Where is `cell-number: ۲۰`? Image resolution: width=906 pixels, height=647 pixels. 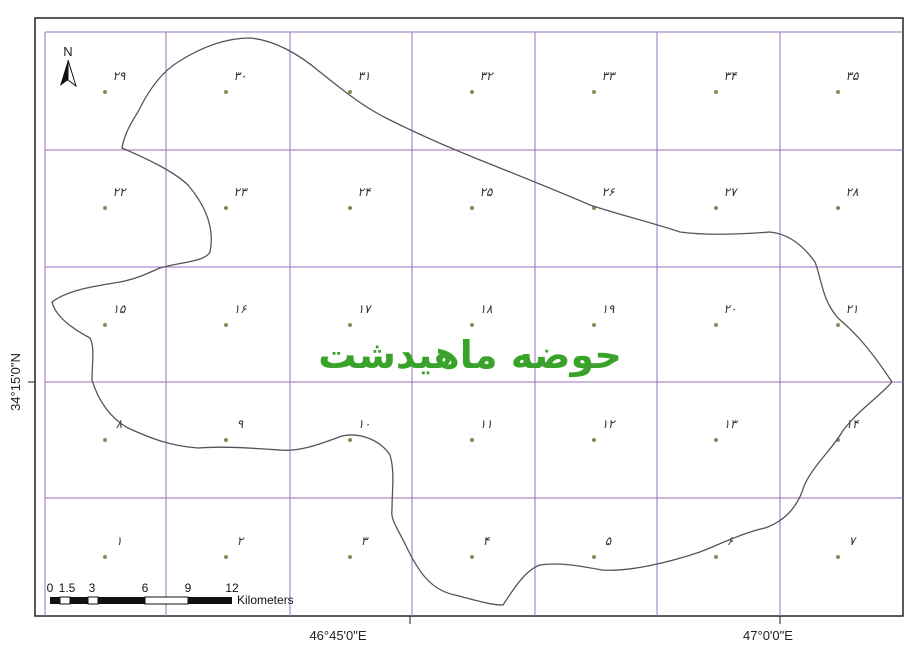 cell-number: ۲۰ is located at coordinates (730, 309).